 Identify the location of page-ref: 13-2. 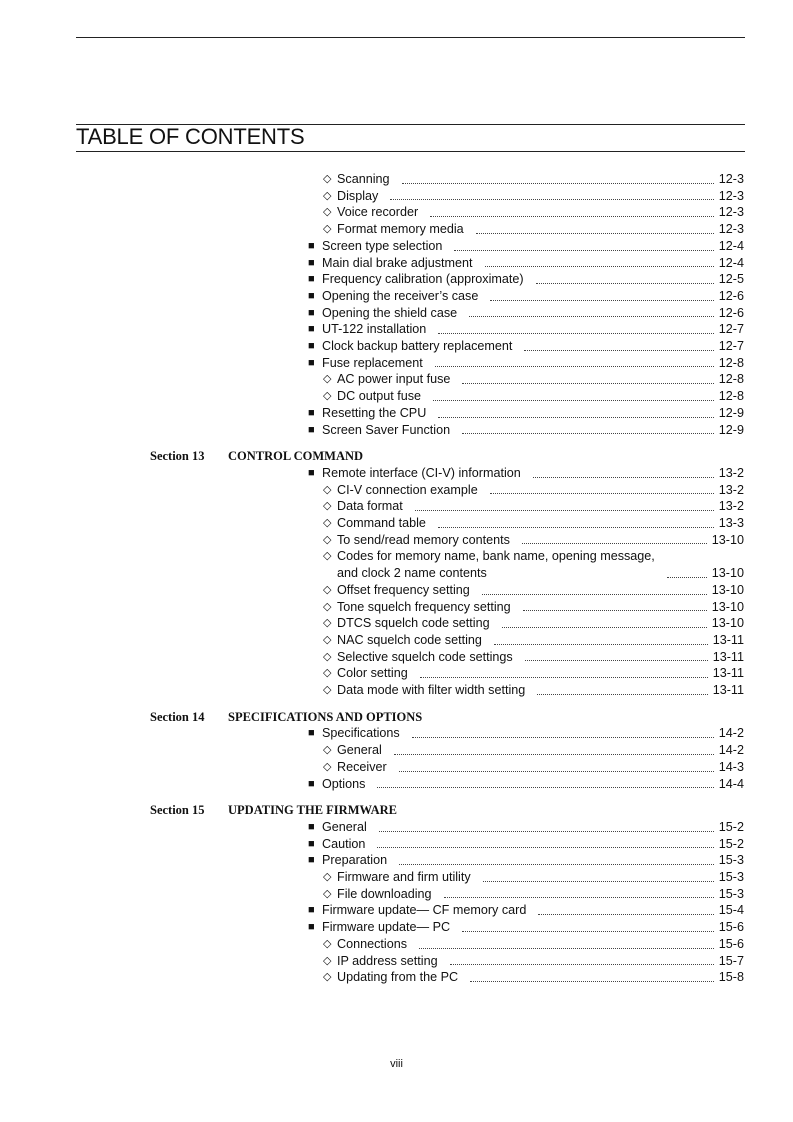
(731, 472).